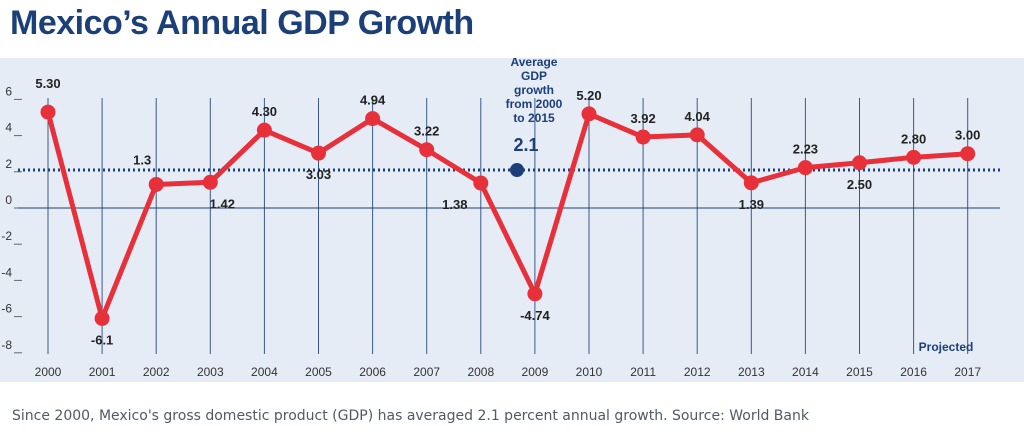  Describe the element at coordinates (534, 76) in the screenshot. I see `average-annotation-line: GDP` at that location.